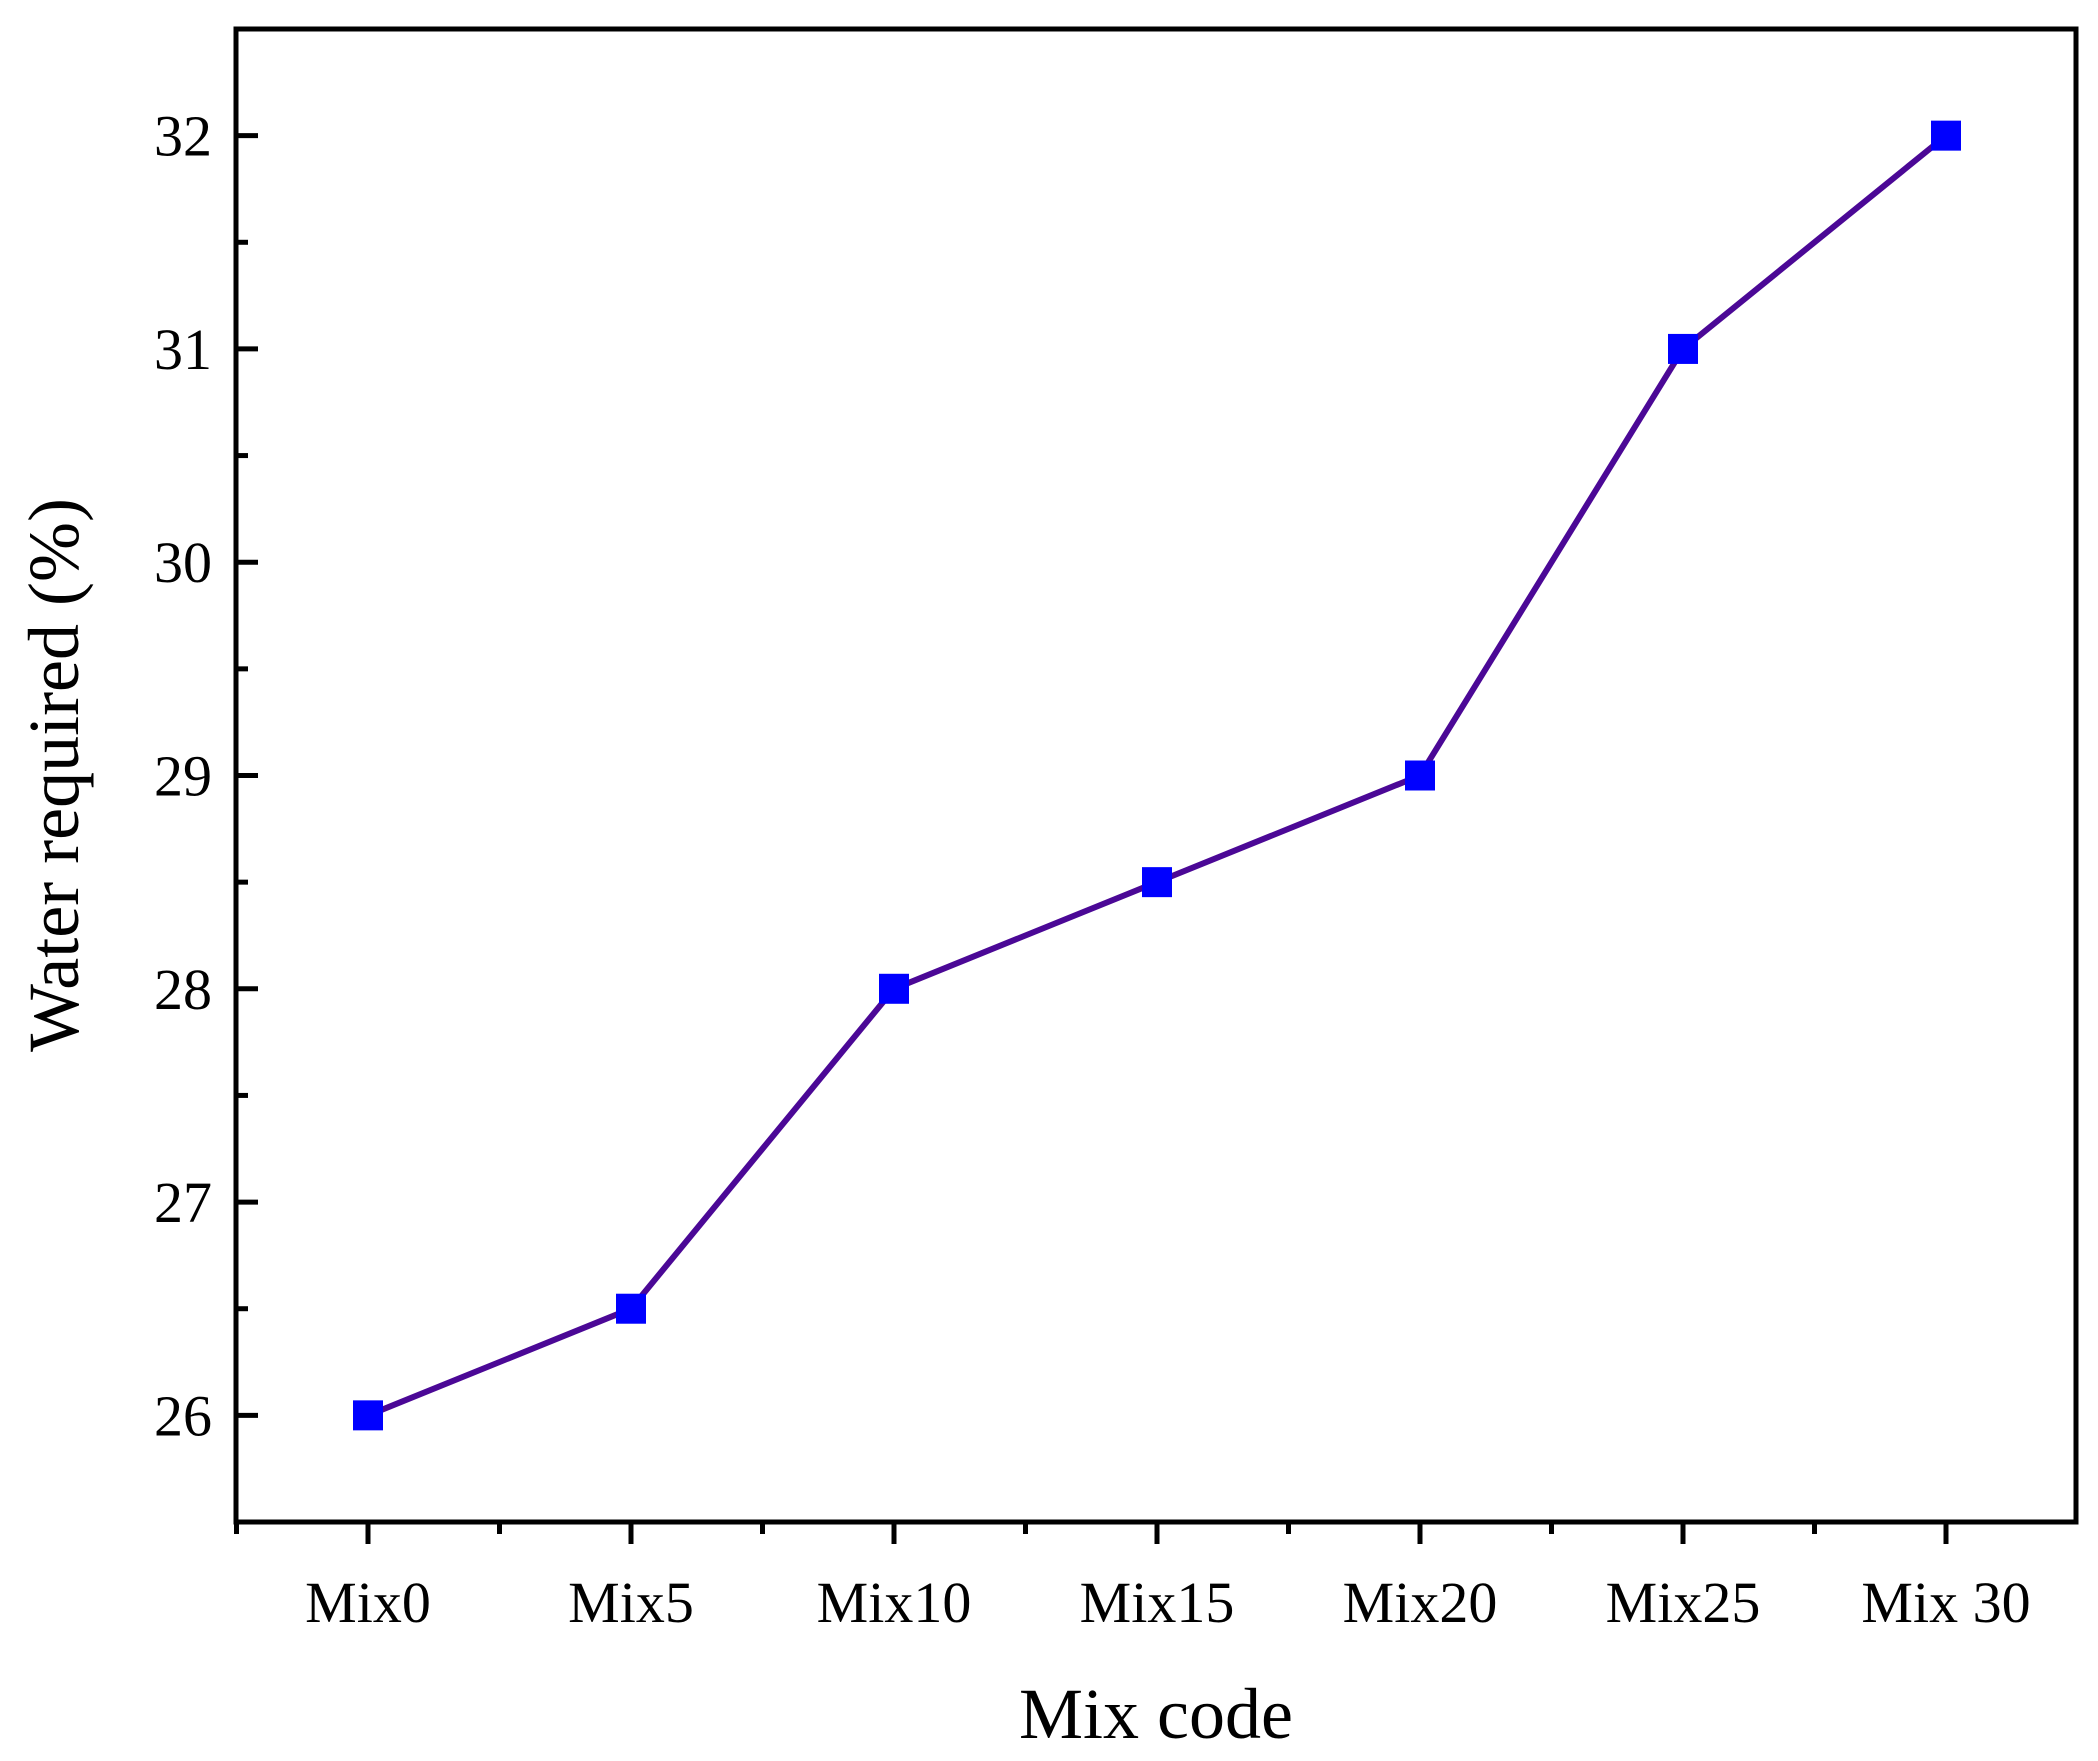  Describe the element at coordinates (183, 989) in the screenshot. I see `y-tick-label: 28` at that location.